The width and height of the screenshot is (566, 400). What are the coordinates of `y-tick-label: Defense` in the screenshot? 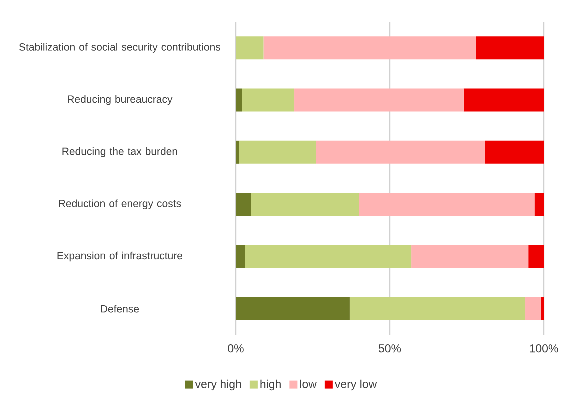 It's located at (120, 309).